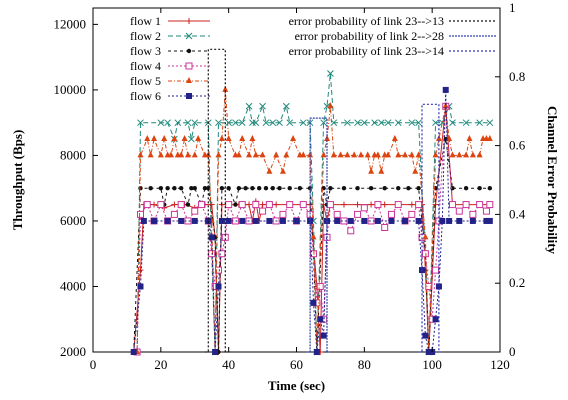 The height and width of the screenshot is (400, 568). Describe the element at coordinates (170, 36) in the screenshot. I see `legend-entry: flow 2` at that location.